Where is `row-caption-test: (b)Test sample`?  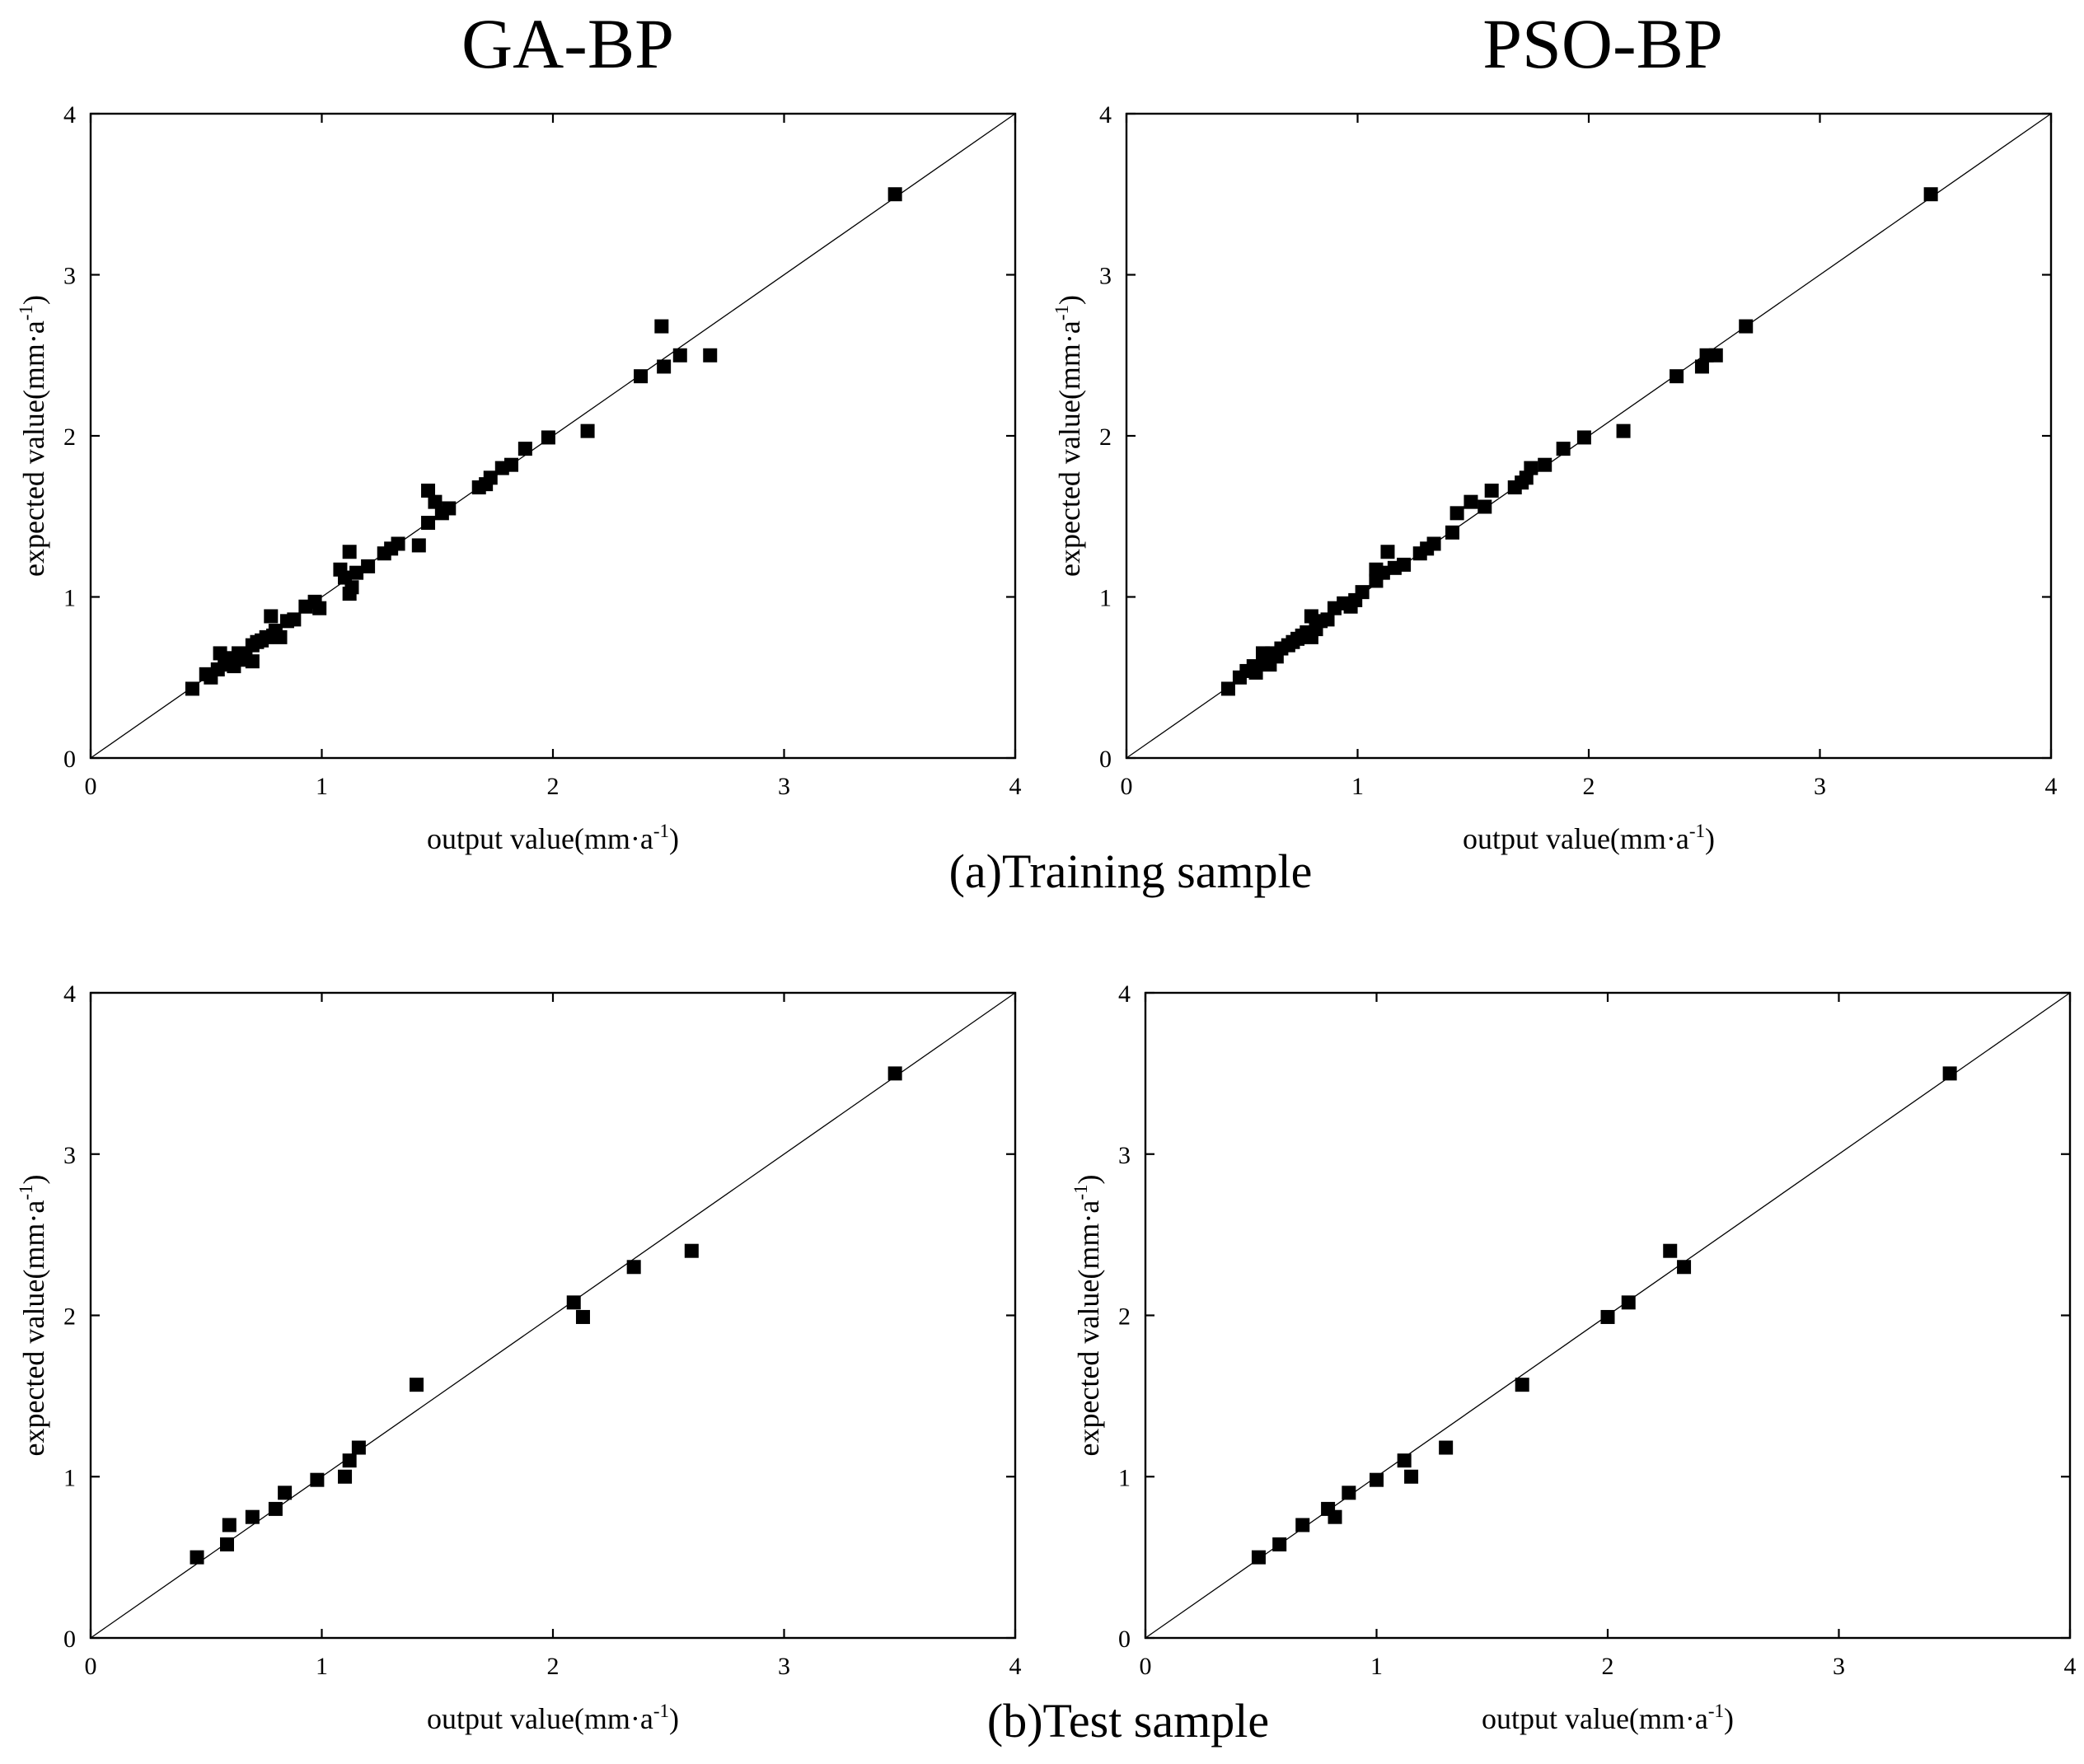 row-caption-test: (b)Test sample is located at coordinates (1128, 1721).